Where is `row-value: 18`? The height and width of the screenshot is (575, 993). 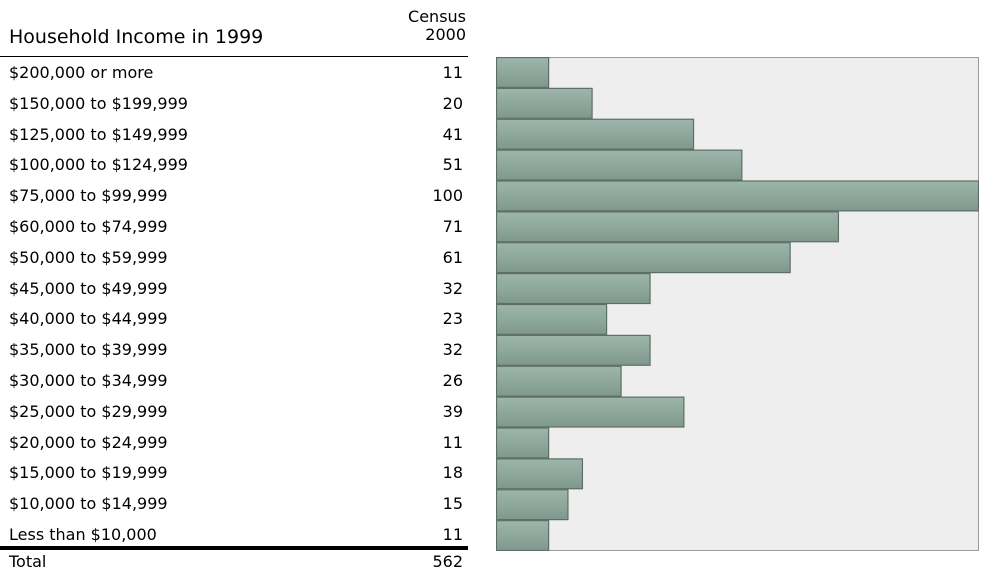 row-value: 18 is located at coordinates (452, 473).